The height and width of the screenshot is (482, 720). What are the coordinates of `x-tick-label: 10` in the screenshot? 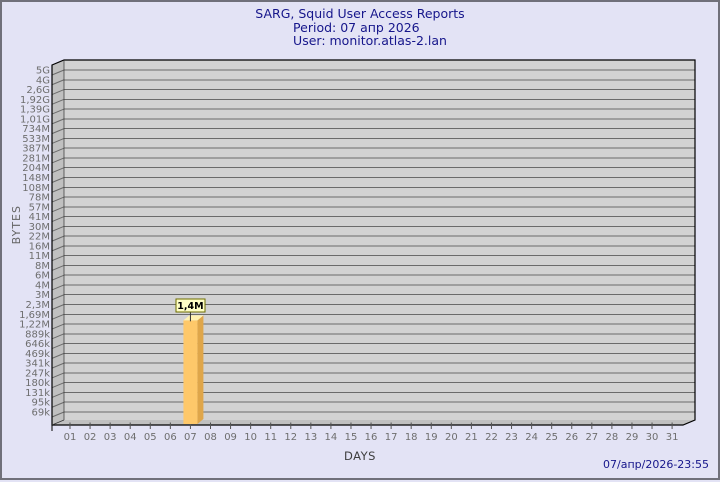 It's located at (250, 437).